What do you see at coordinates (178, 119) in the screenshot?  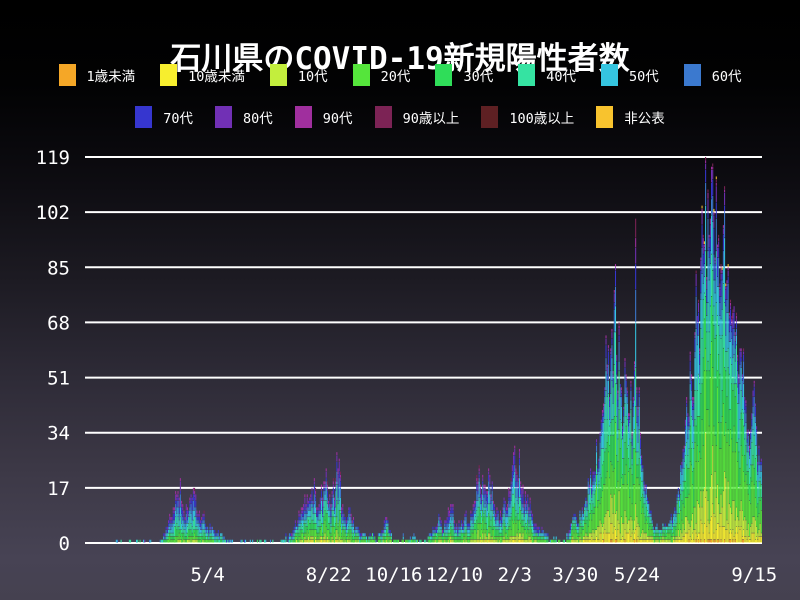 I see `legend-label: 70代` at bounding box center [178, 119].